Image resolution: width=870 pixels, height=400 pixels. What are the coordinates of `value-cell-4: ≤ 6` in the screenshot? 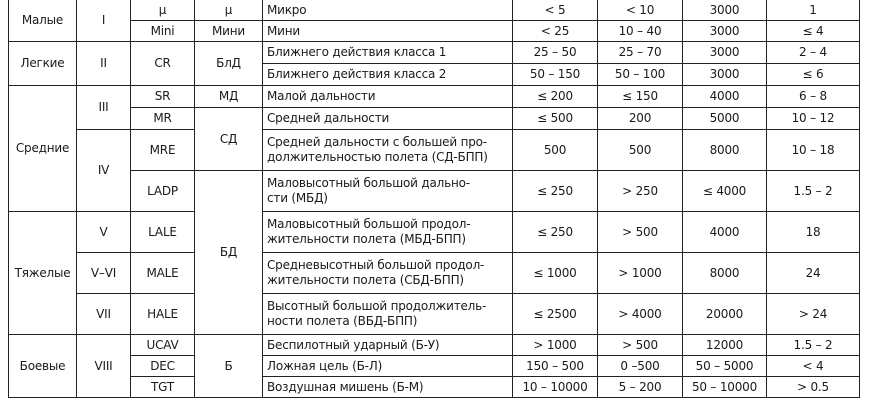 It's located at (813, 74).